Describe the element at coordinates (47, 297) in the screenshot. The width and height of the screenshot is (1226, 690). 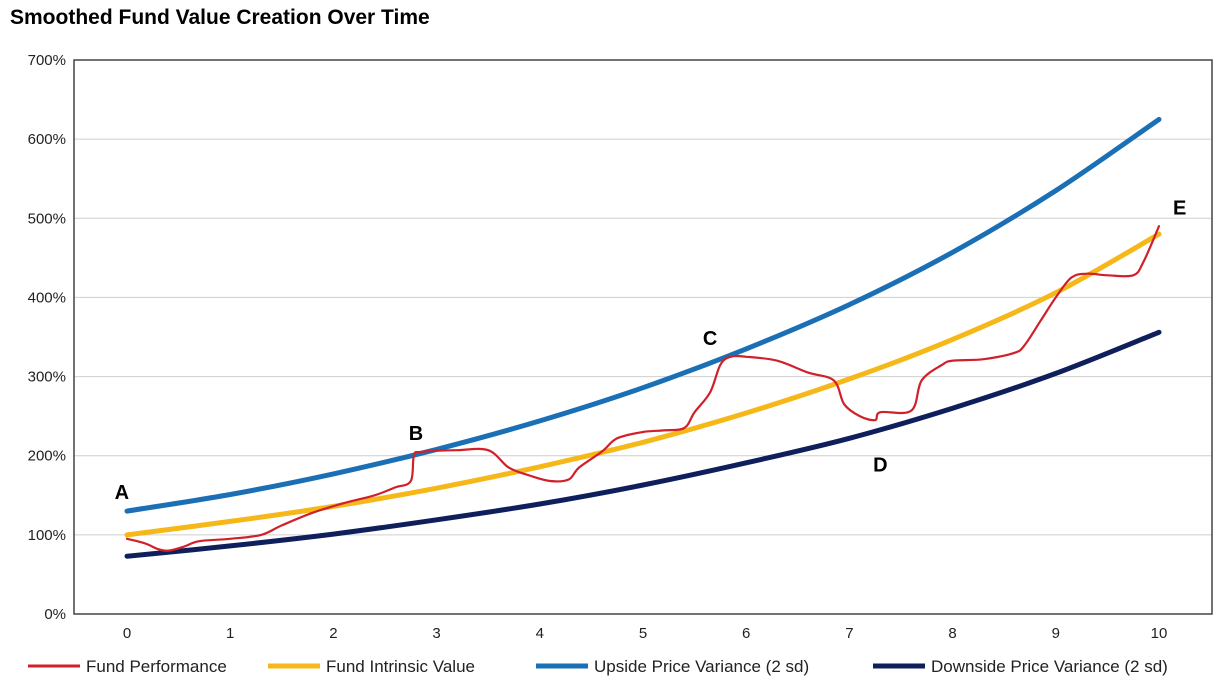
I see `y-tick-label: 400%` at that location.